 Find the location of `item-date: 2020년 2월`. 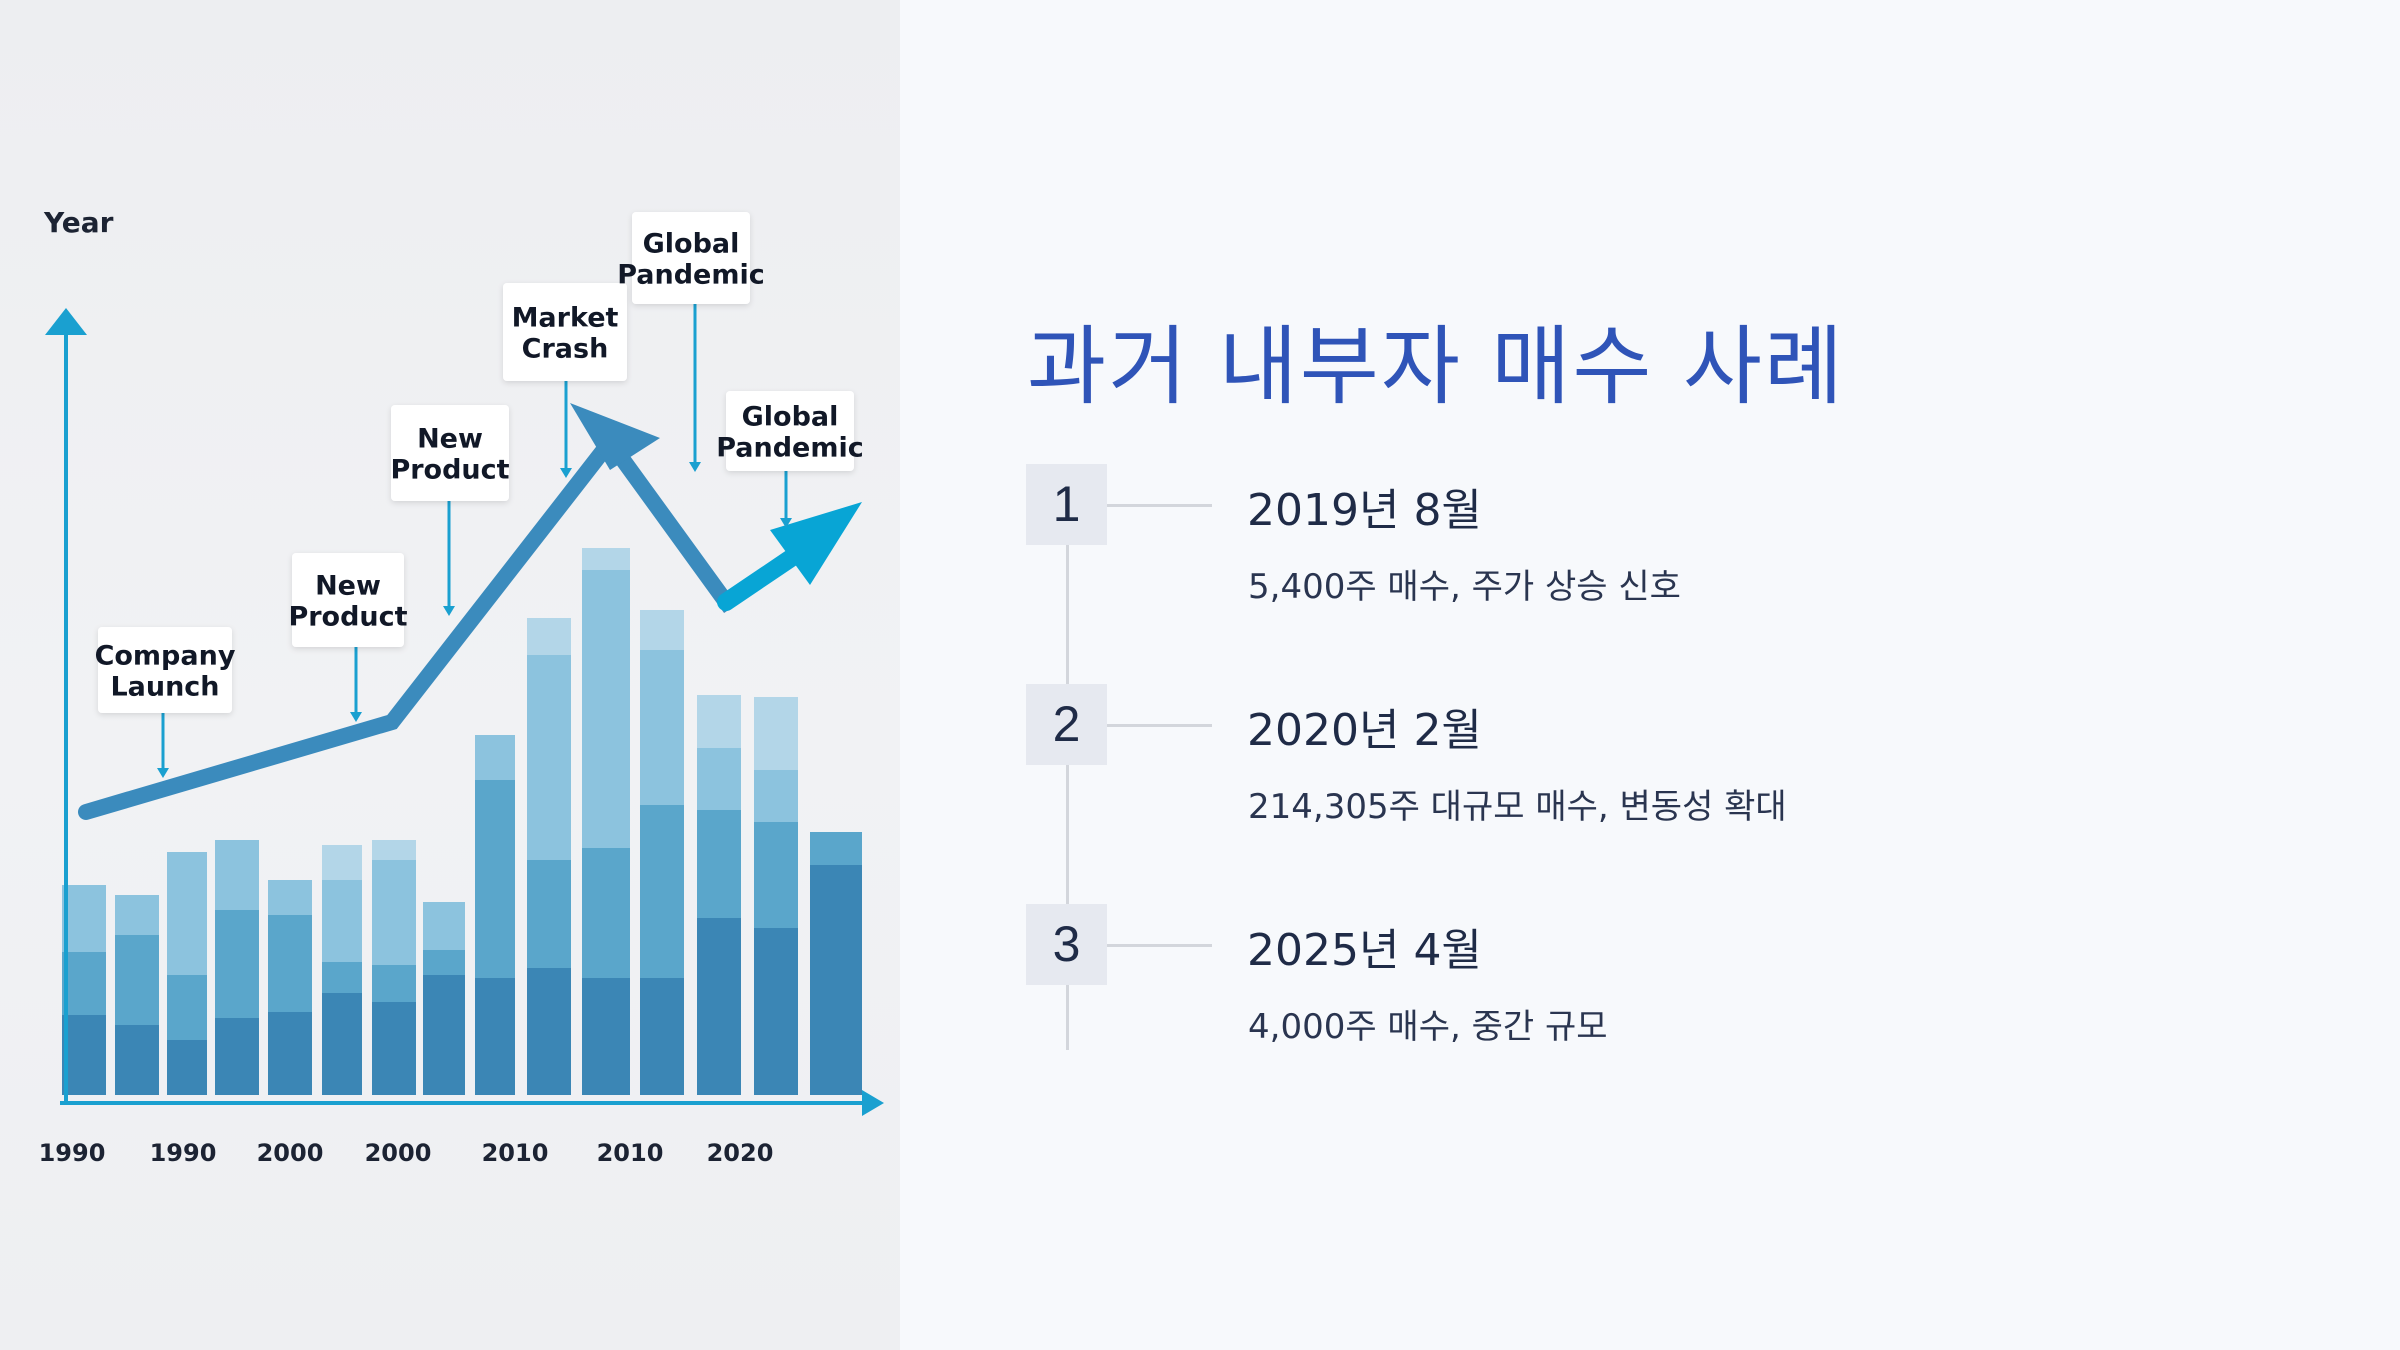

item-date: 2020년 2월 is located at coordinates (1364, 730).